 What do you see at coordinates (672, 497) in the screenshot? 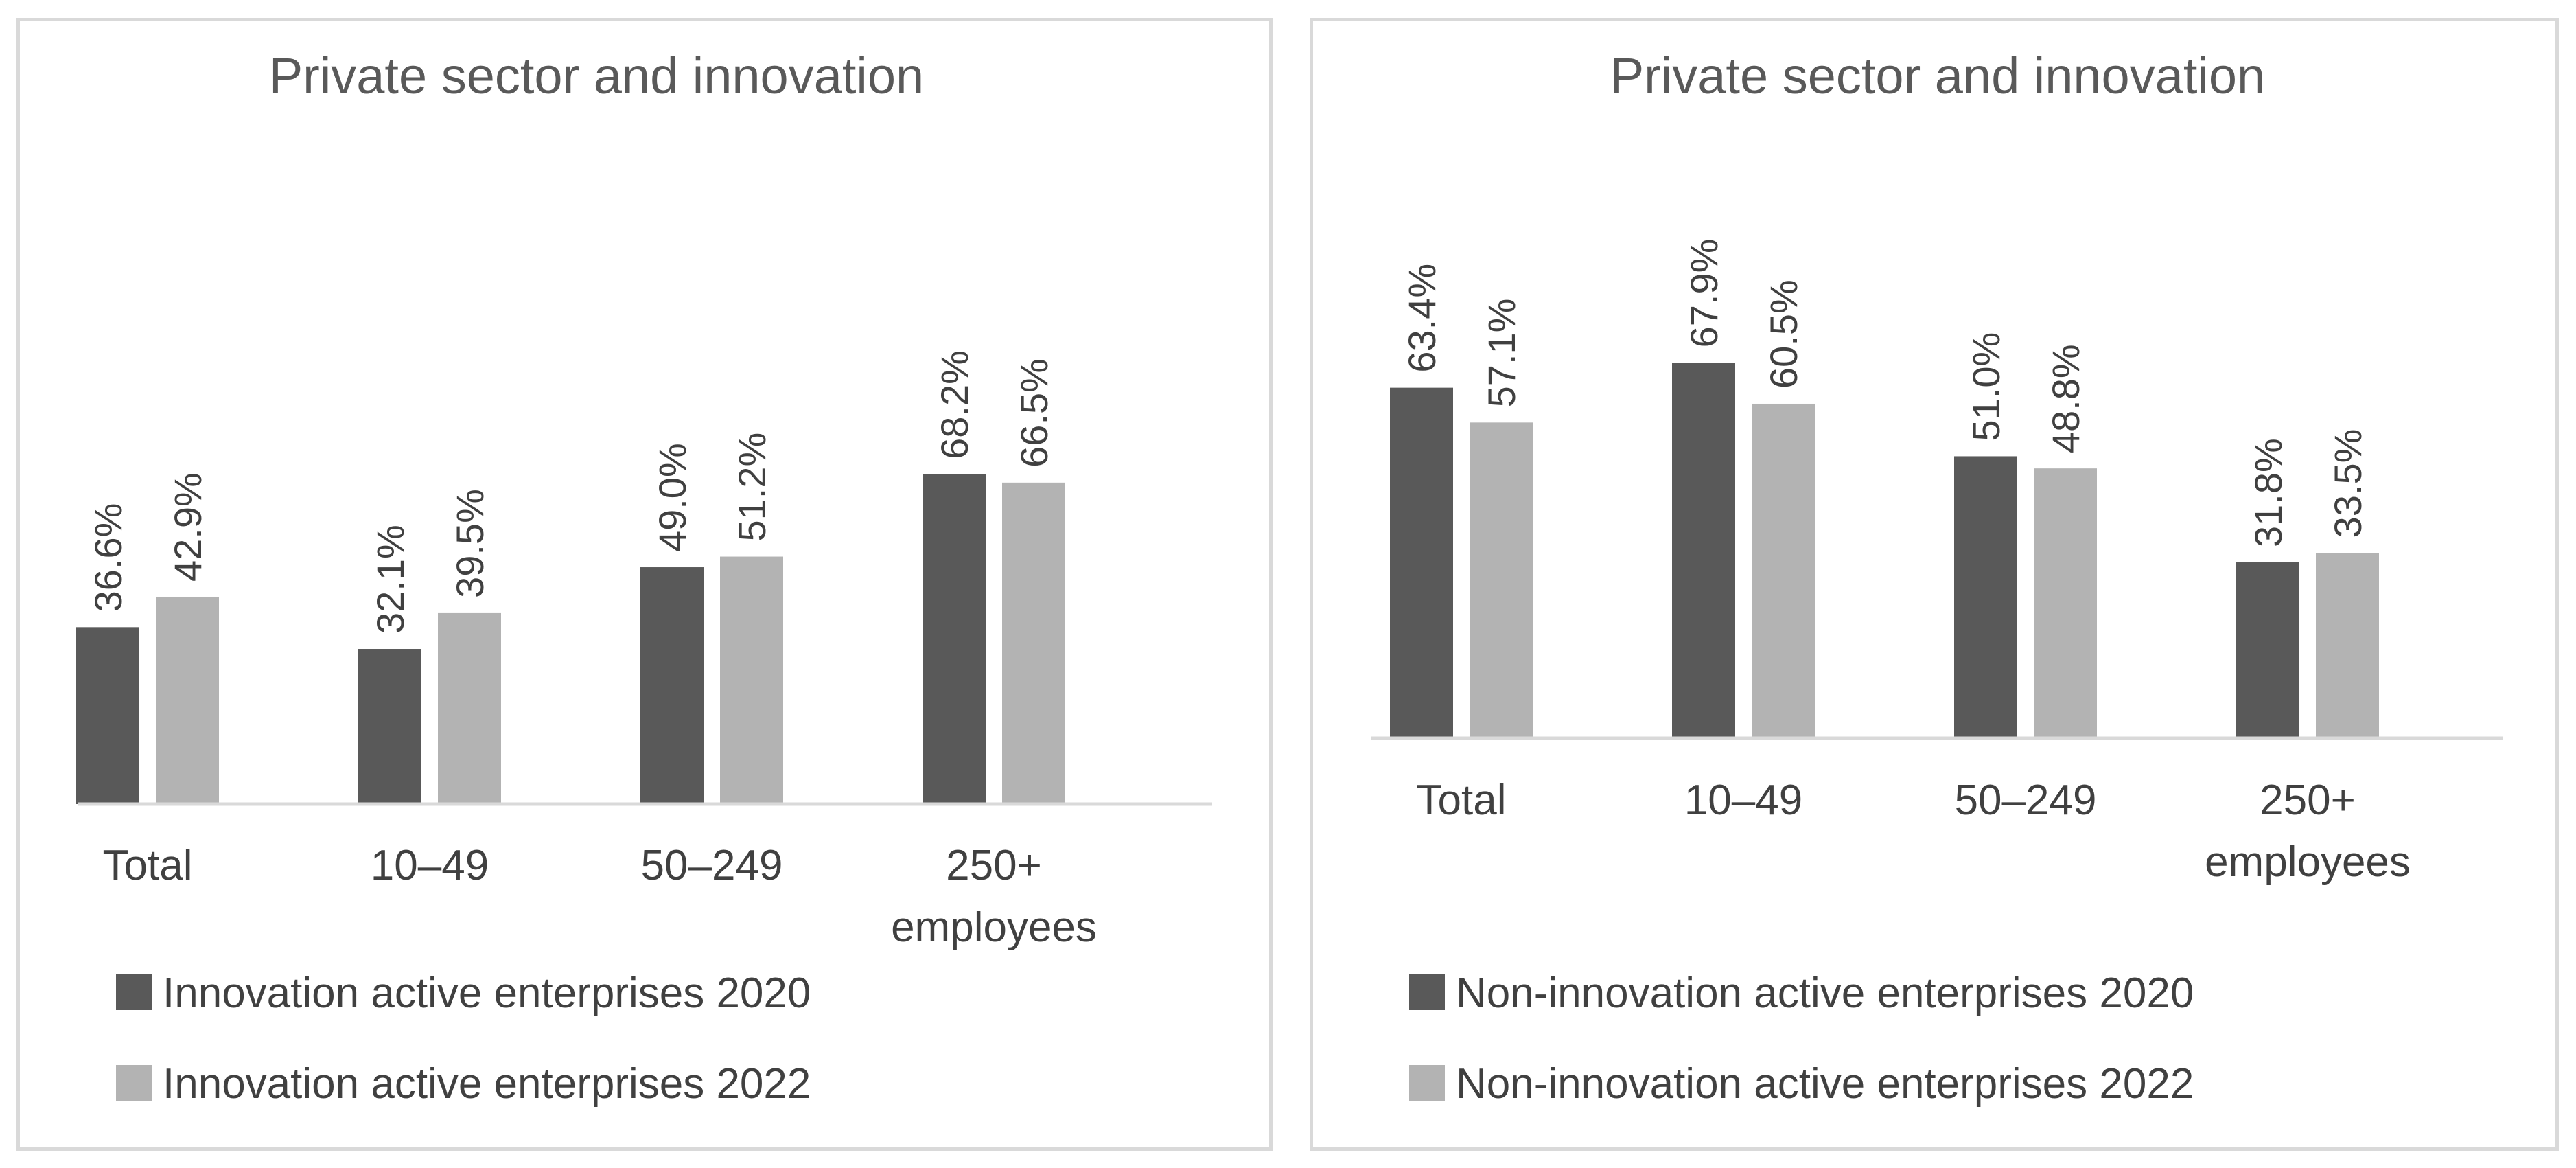
I see `data-label: 49.0%` at bounding box center [672, 497].